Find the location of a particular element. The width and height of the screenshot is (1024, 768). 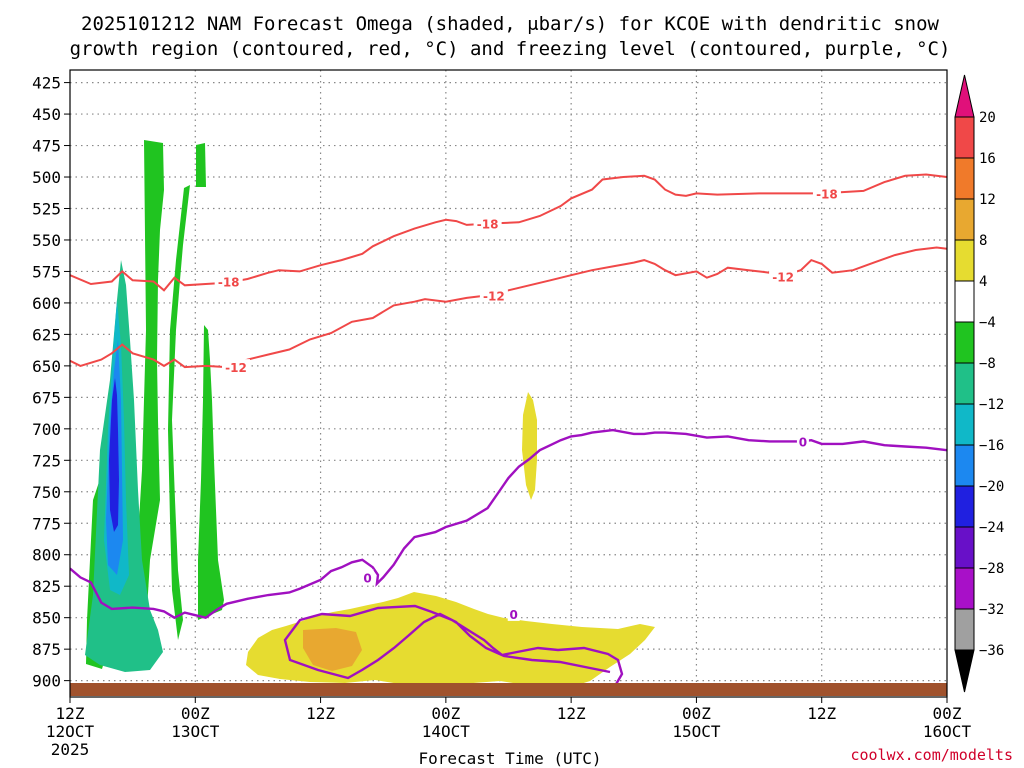

colorbar-label: −12 is located at coordinates (991, 405).